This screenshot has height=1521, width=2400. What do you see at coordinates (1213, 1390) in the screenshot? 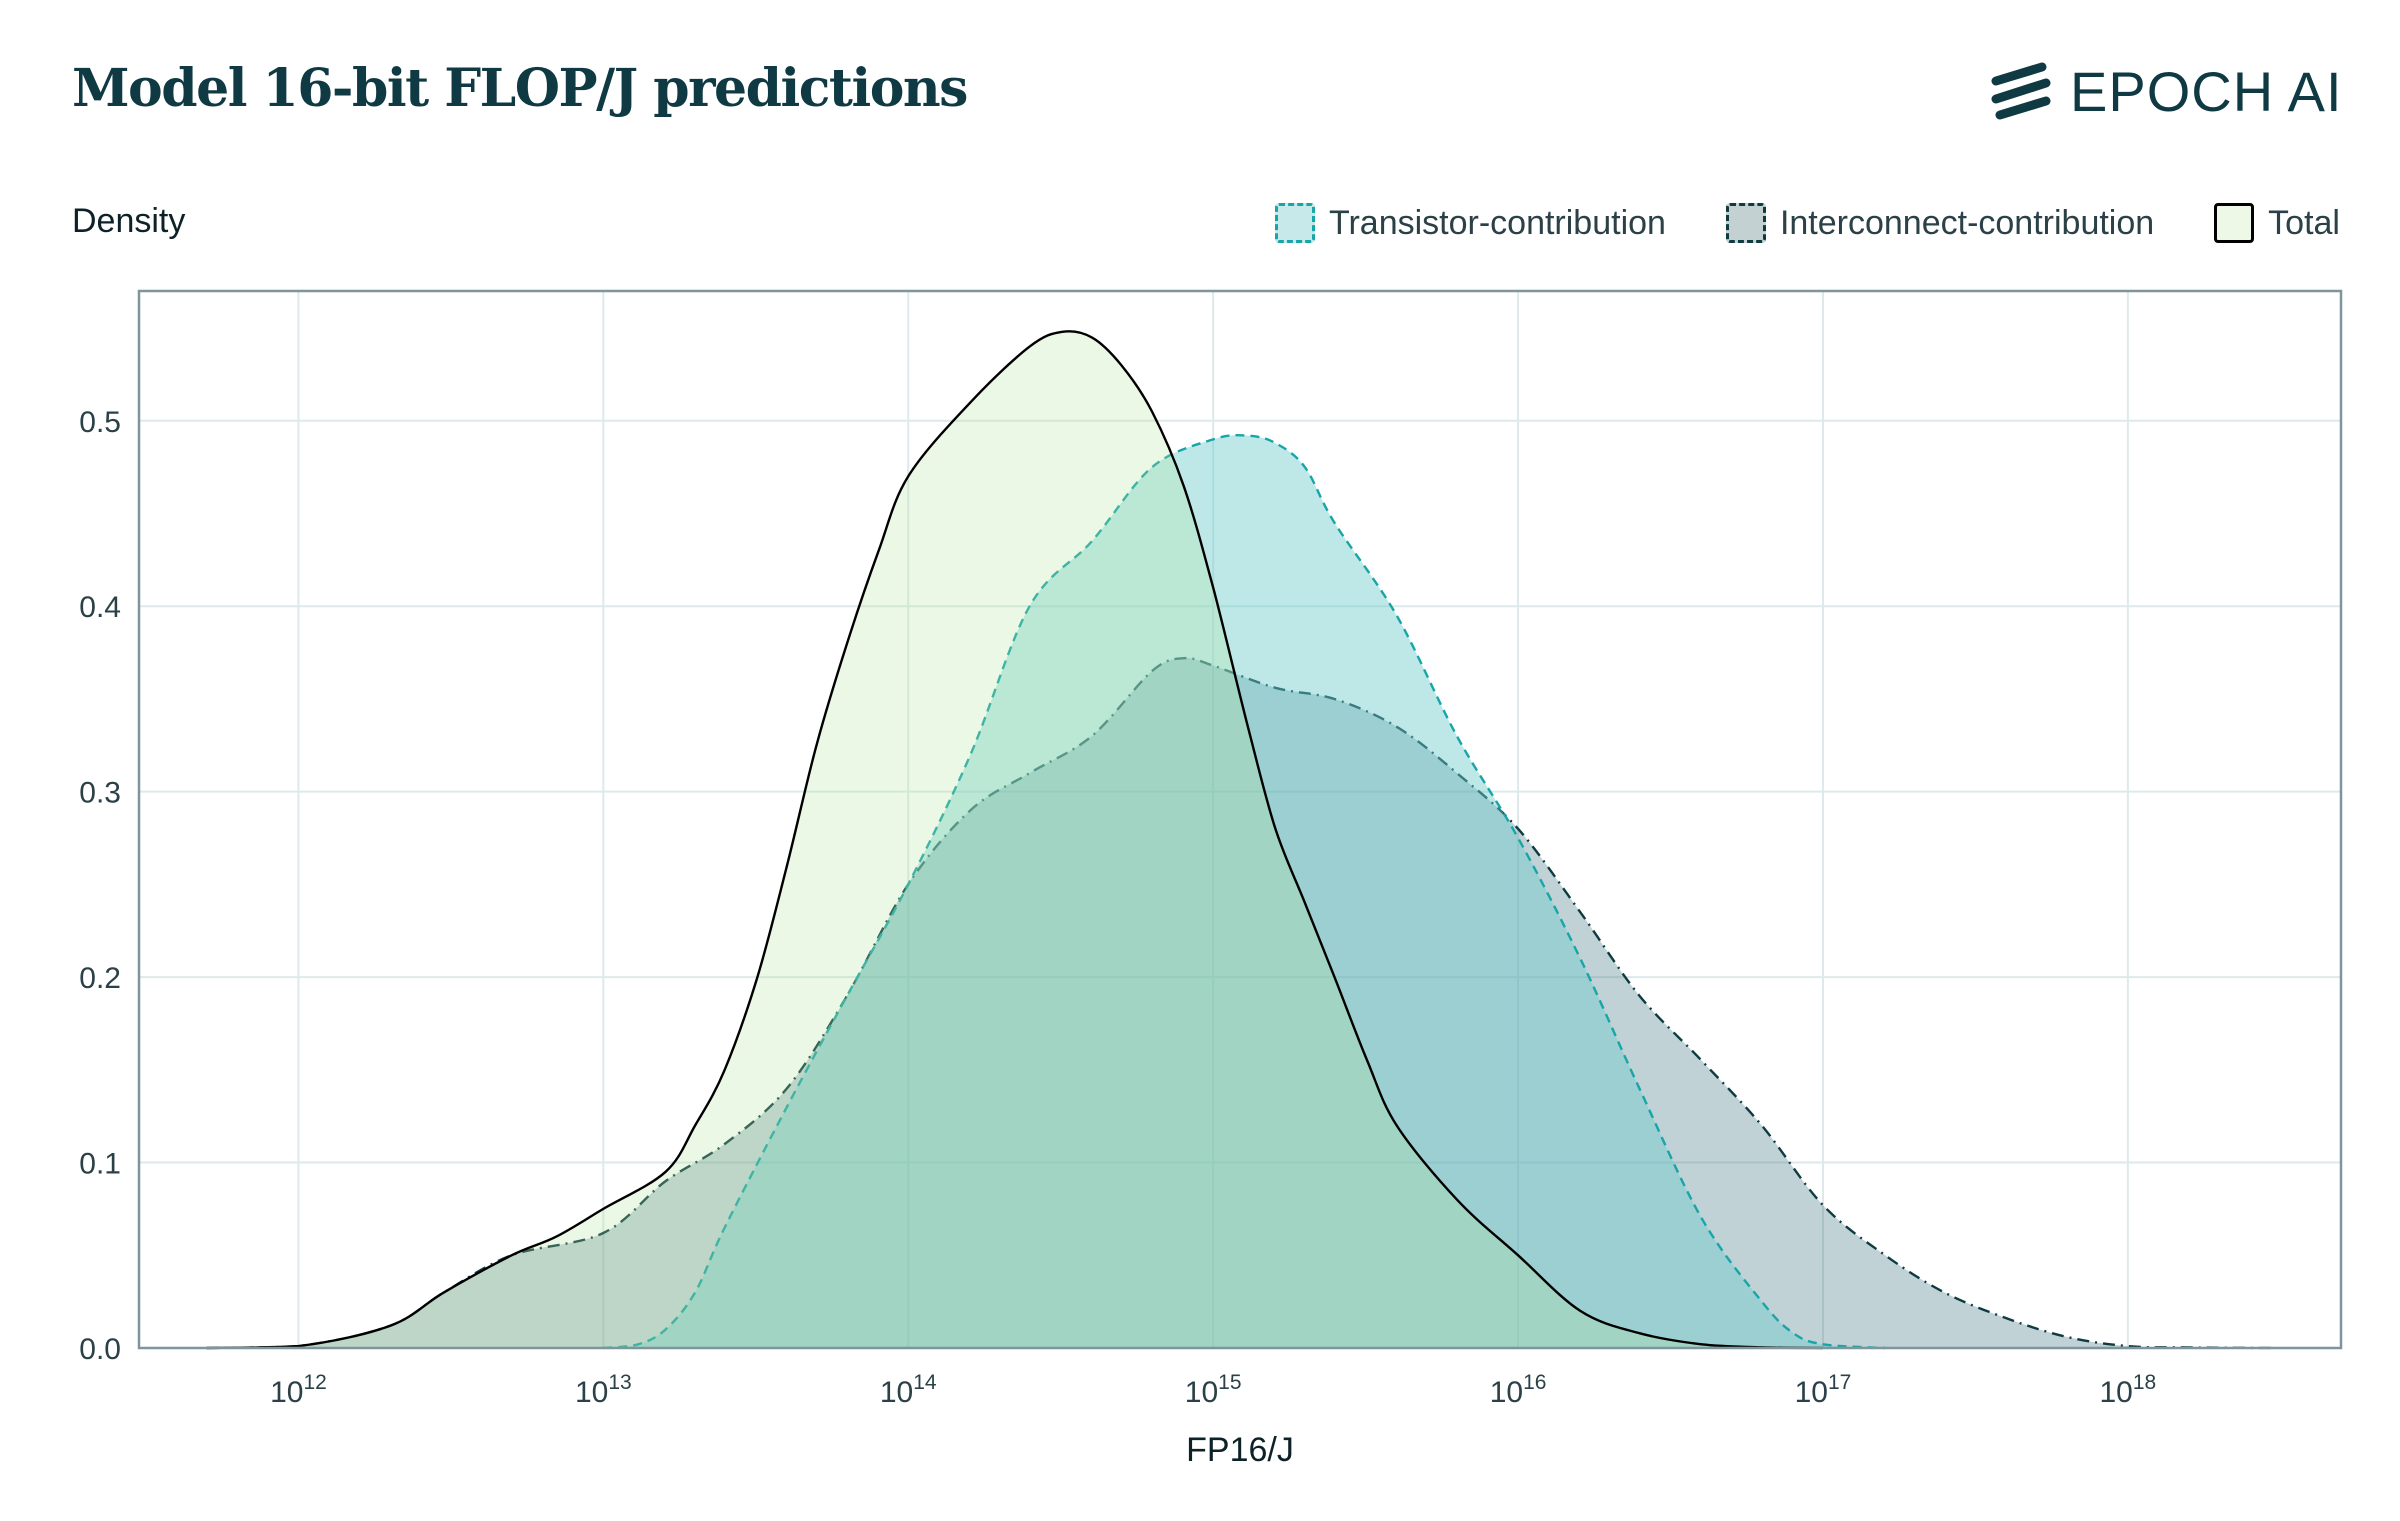
I see `x-tick-label: 1015` at bounding box center [1213, 1390].